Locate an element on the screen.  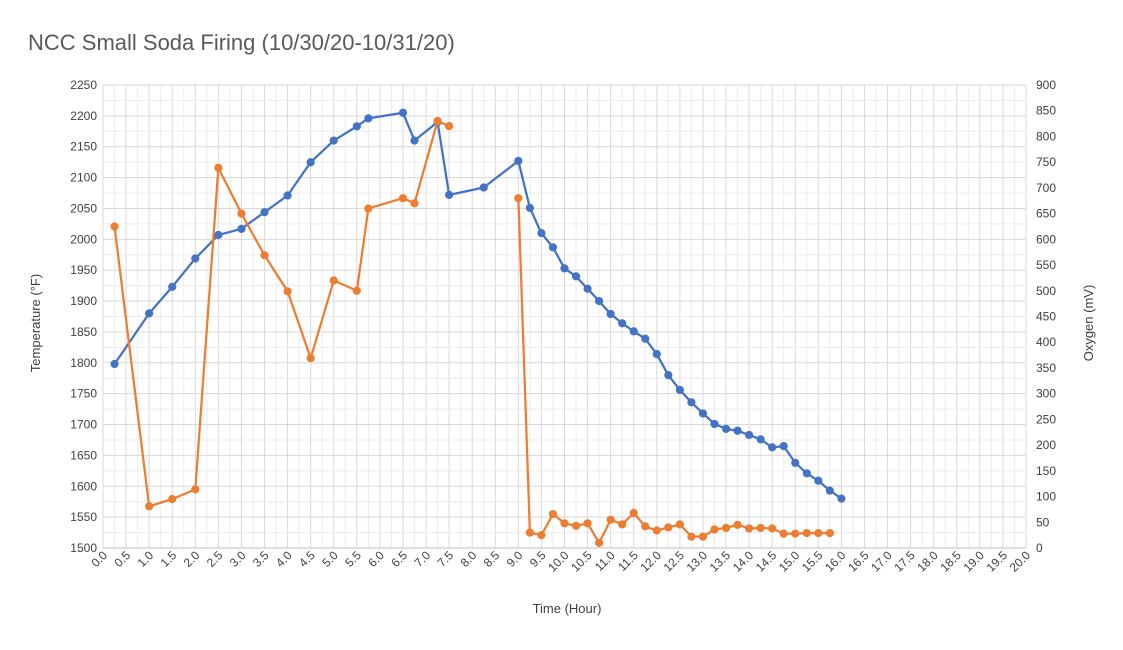
x-tick-label: 6.5 is located at coordinates (399, 559).